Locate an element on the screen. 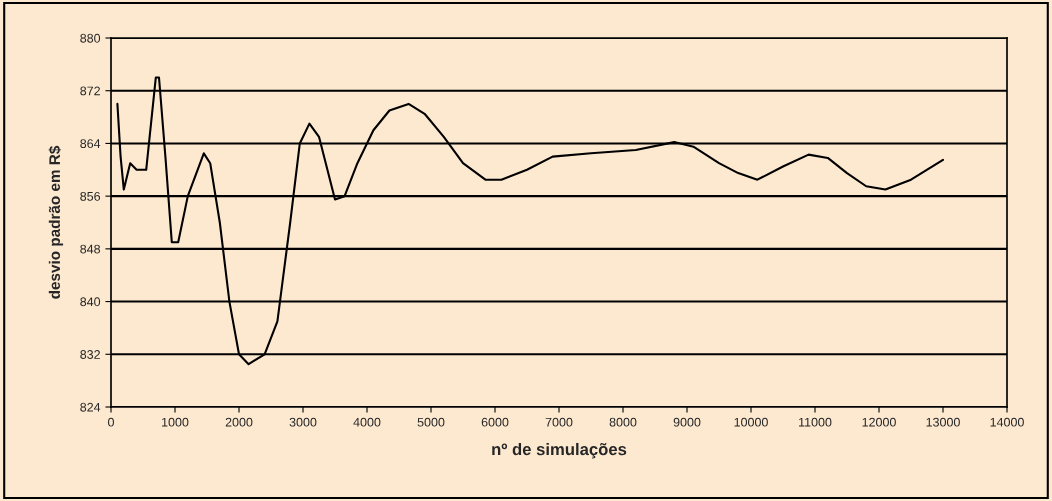 This screenshot has height=501, width=1052. y-tick-label: 832 is located at coordinates (90, 354).